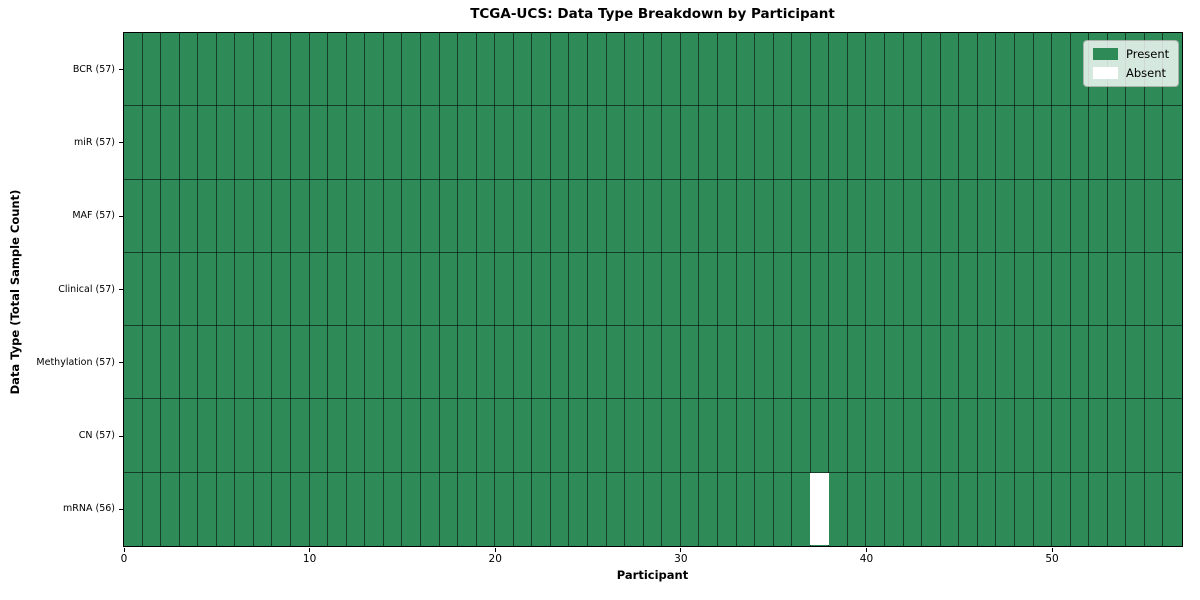 Image resolution: width=1200 pixels, height=600 pixels. Describe the element at coordinates (75, 362) in the screenshot. I see `y-tick-label: Methylation (57)` at that location.